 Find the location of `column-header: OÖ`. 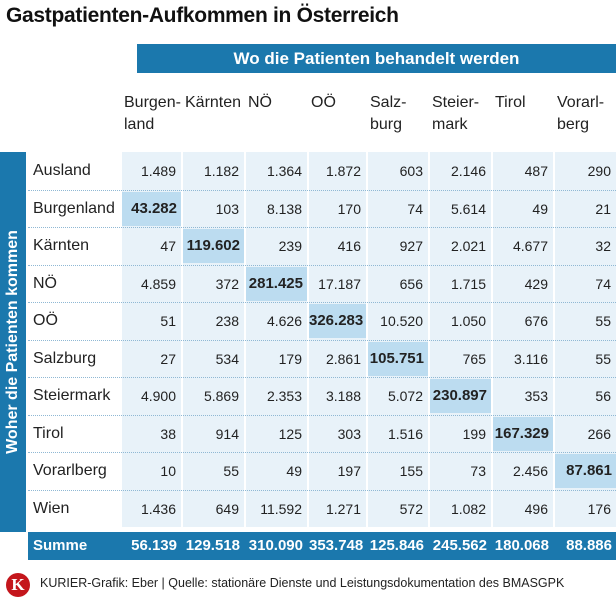

column-header: OÖ is located at coordinates (323, 103).